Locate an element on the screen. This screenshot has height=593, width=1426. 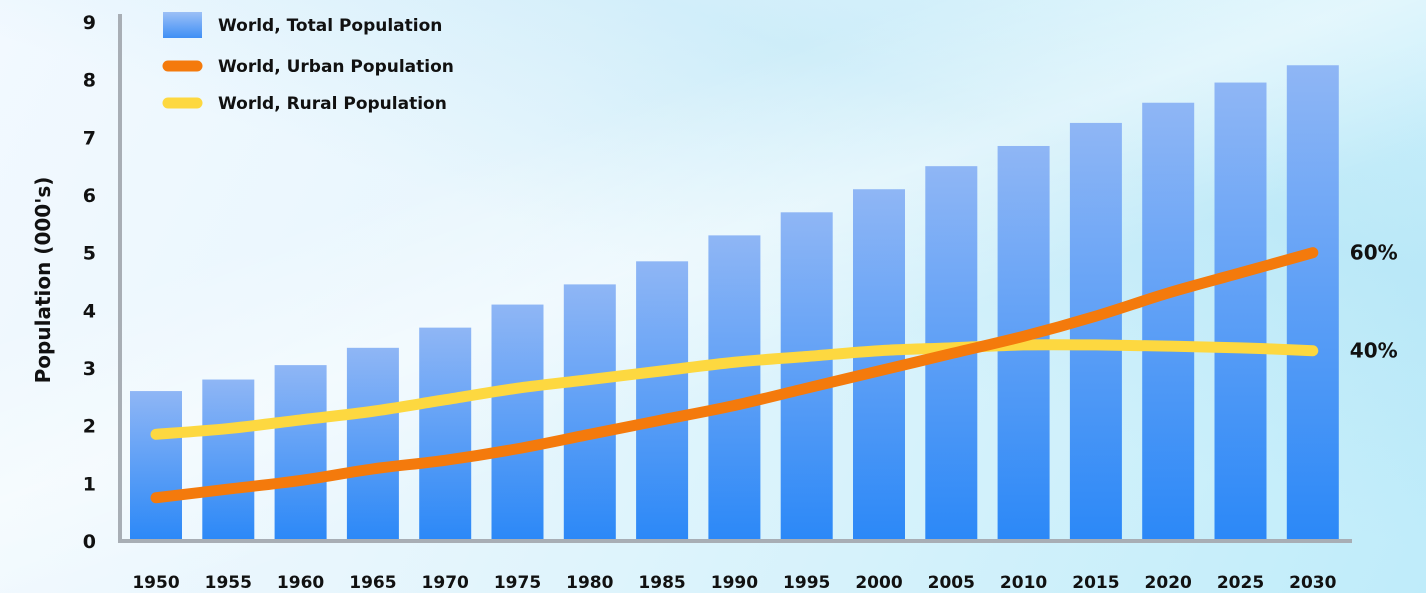
legend-label: World, Total Population is located at coordinates (330, 26).